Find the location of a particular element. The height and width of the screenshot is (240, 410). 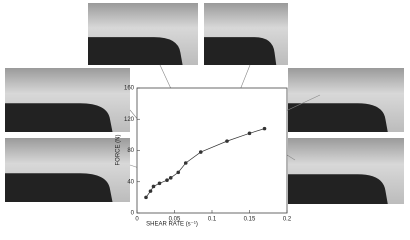

x-tick-label: 0.2 is located at coordinates (287, 220).